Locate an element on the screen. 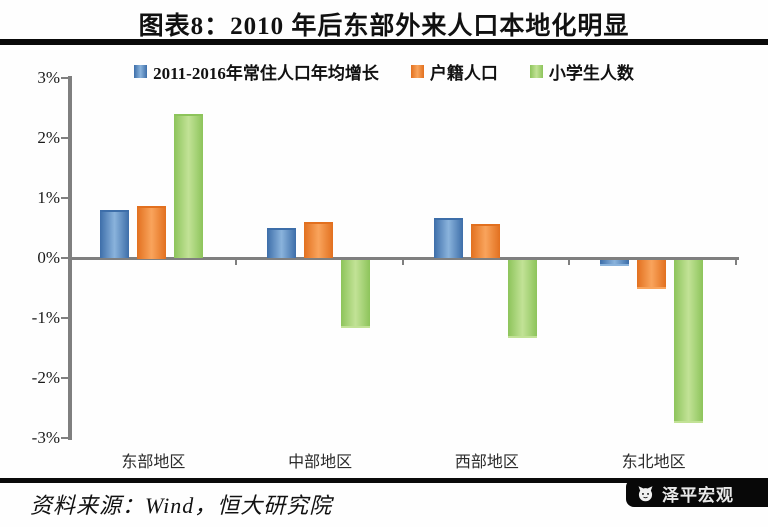 This screenshot has height=527, width=768. x-axis-category-label: 东部地区 is located at coordinates (153, 462).